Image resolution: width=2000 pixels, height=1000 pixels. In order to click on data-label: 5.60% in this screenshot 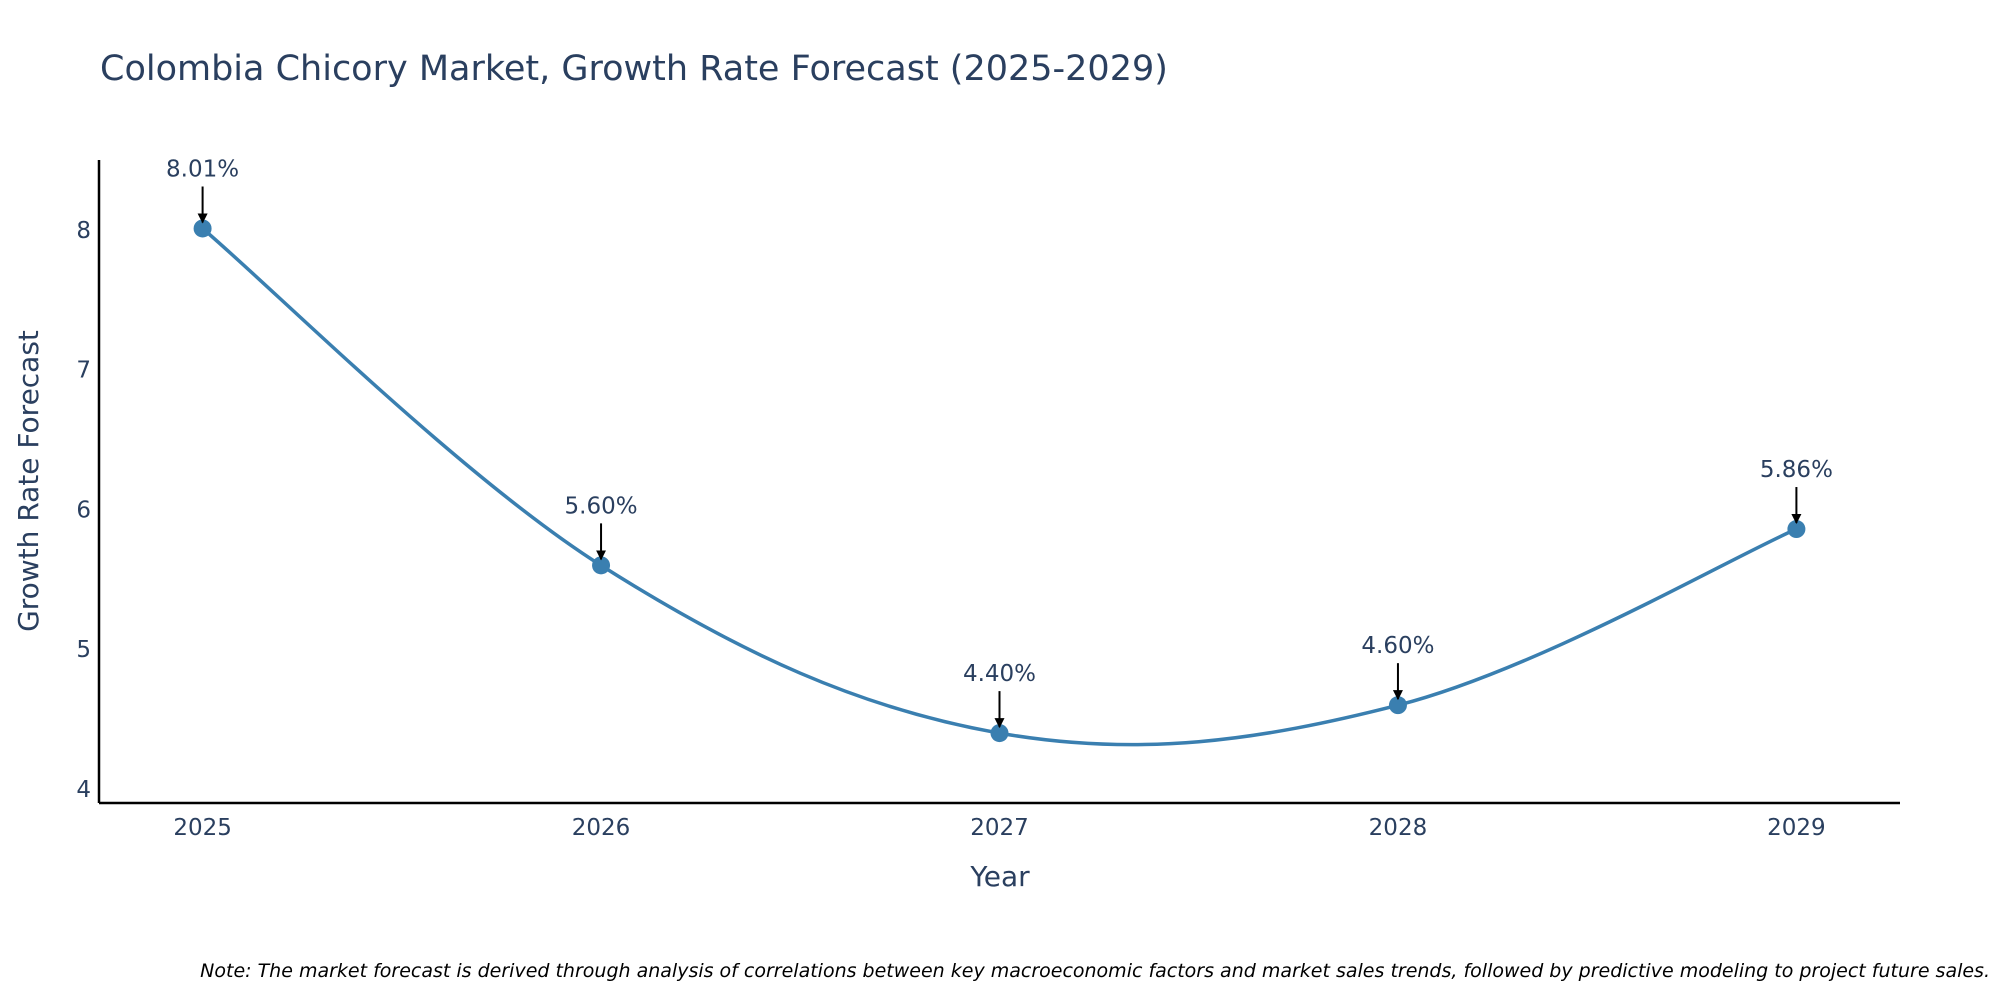, I will do `click(601, 506)`.